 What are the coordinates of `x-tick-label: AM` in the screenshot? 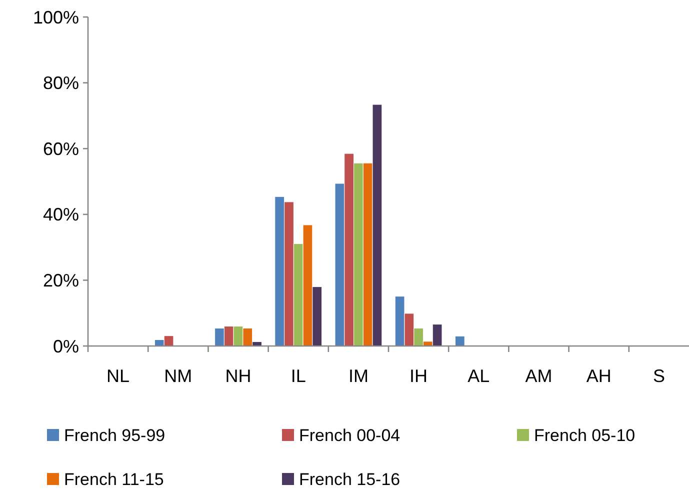 It's located at (538, 376).